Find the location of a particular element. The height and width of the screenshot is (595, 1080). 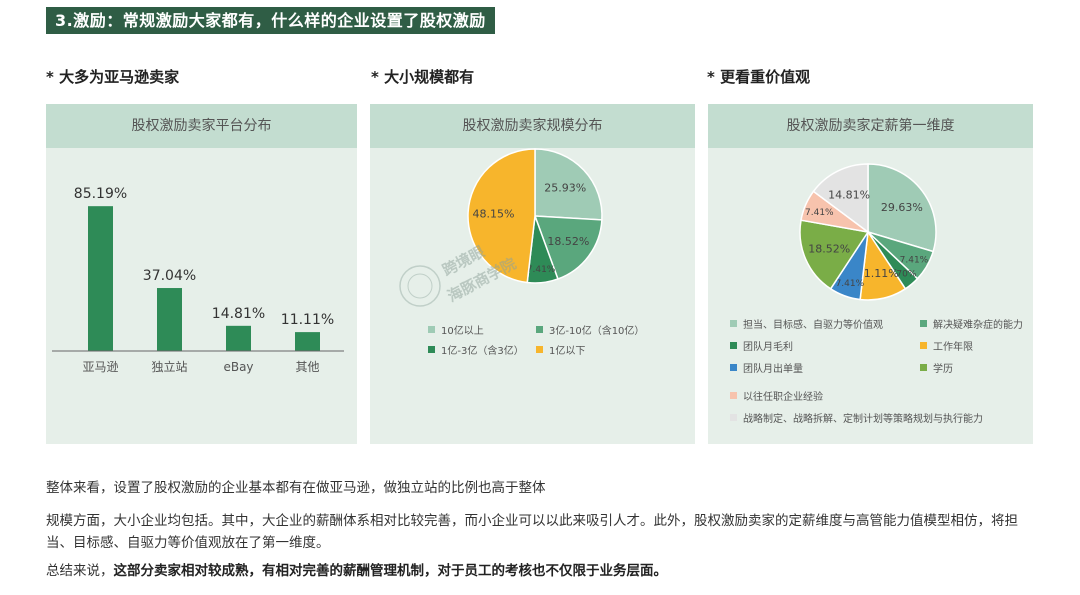

bar-value-label-0: 85.19% is located at coordinates (100, 194).